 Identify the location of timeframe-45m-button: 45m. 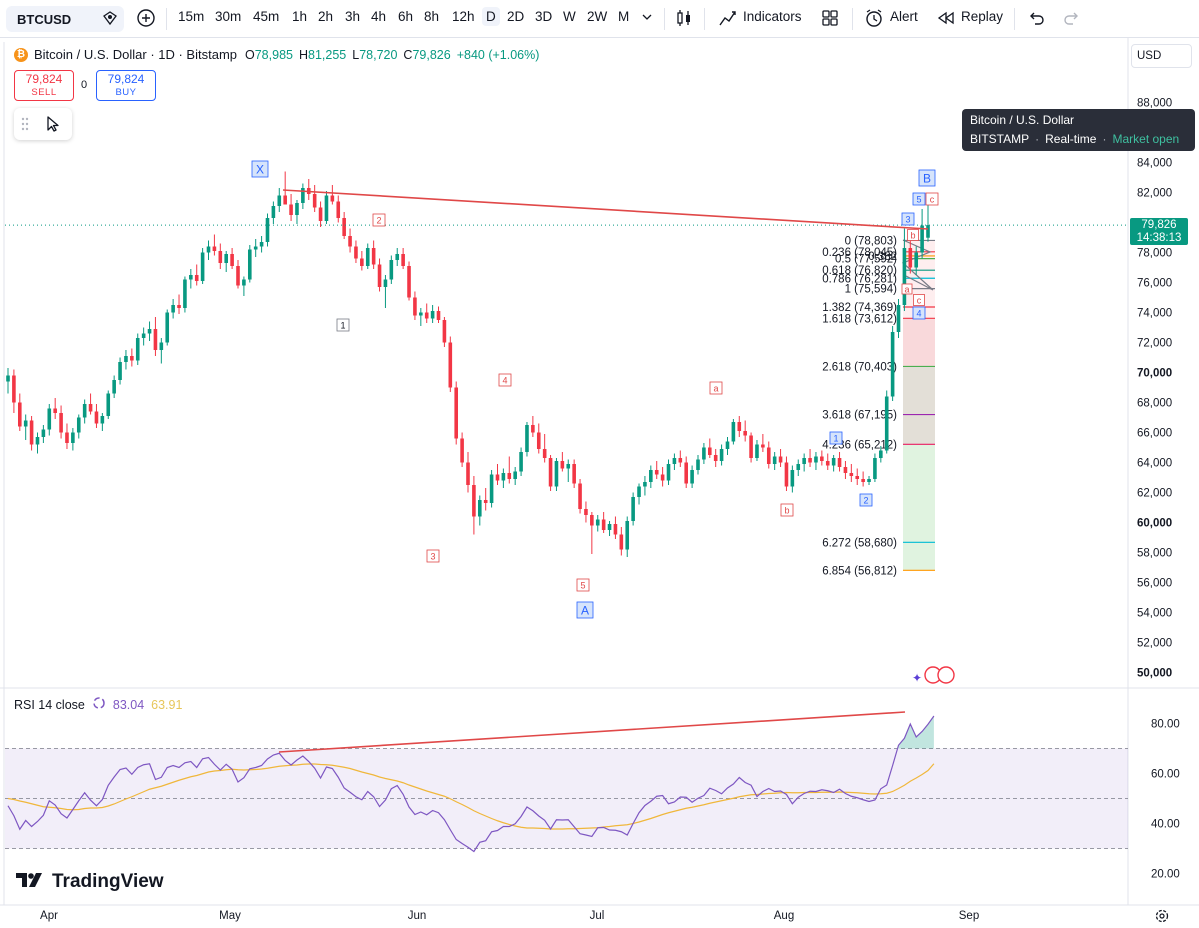
(266, 16).